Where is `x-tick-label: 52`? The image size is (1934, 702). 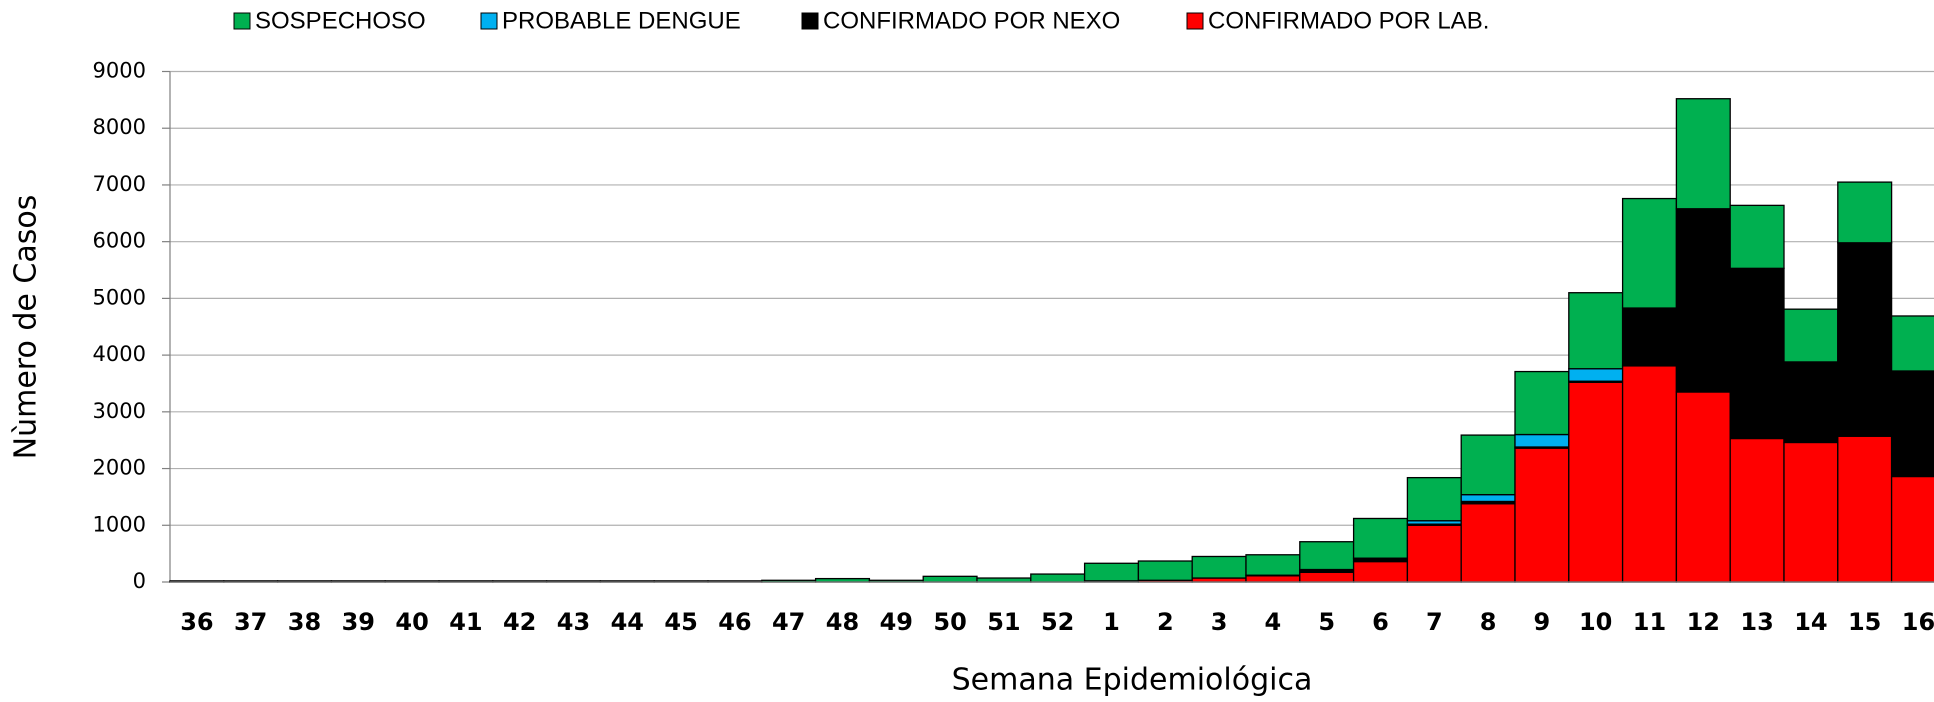 x-tick-label: 52 is located at coordinates (1057, 622).